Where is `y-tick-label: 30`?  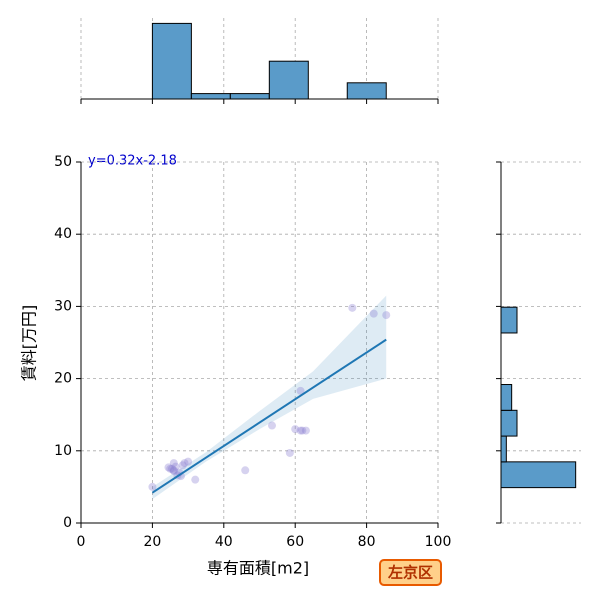 y-tick-label: 30 is located at coordinates (63, 306).